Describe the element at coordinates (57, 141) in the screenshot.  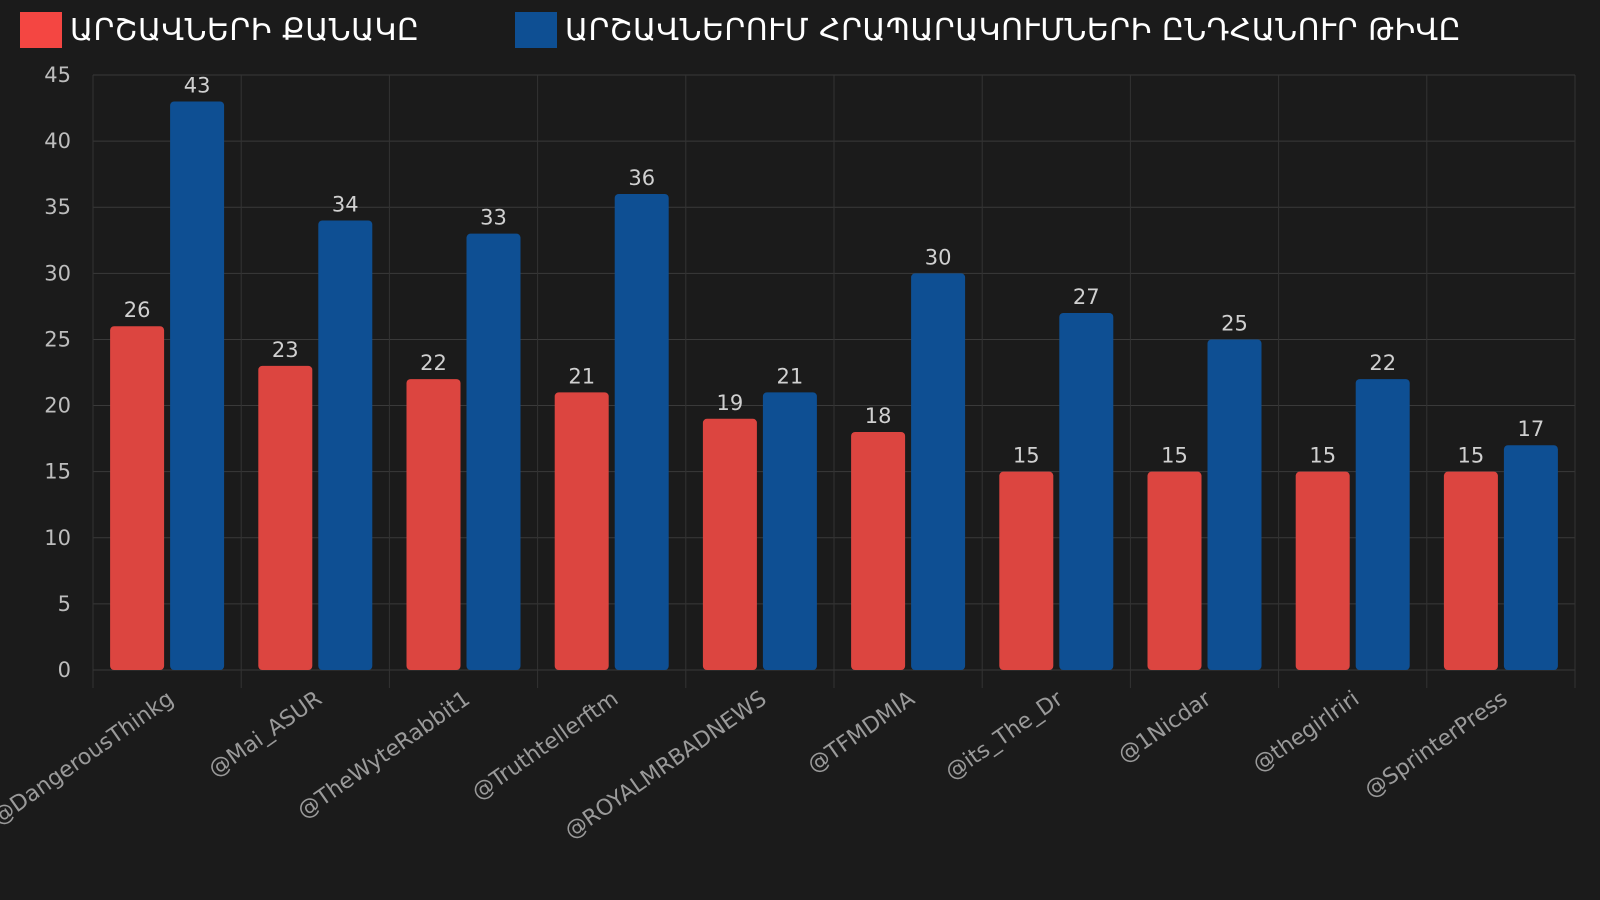
I see `y-tick-label-40: 40` at that location.